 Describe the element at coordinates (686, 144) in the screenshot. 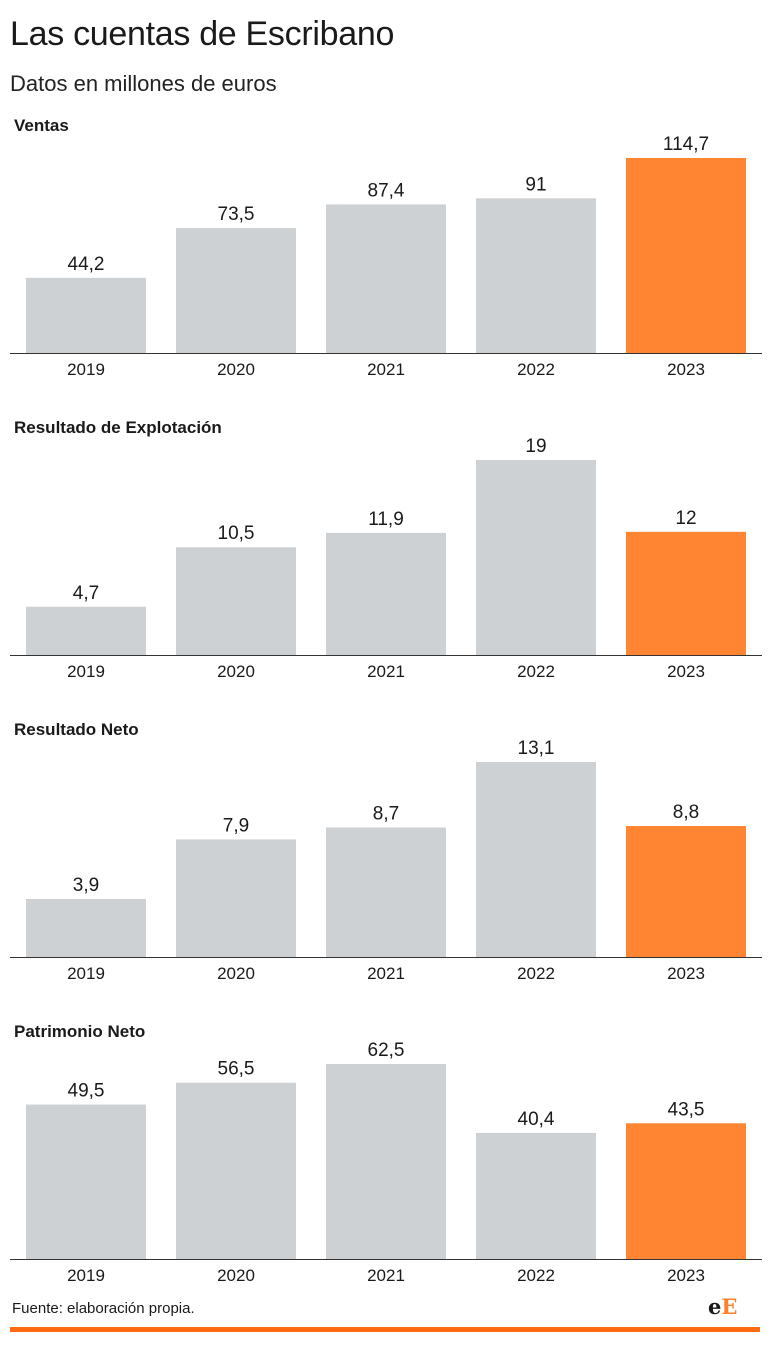

I see `data-label-2023: 114,7` at that location.